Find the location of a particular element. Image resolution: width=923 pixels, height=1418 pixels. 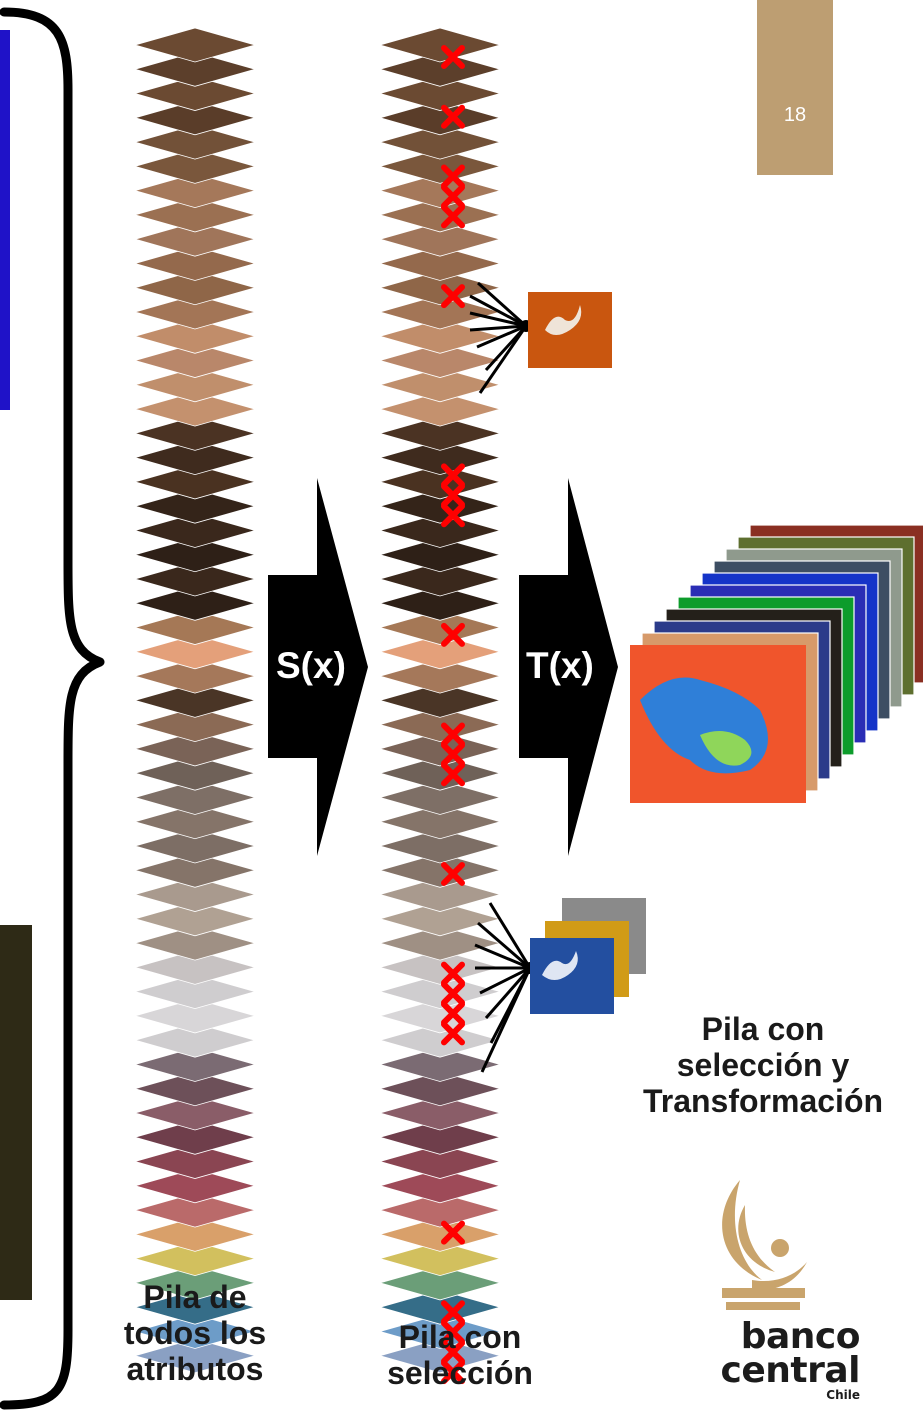

extraction-fan-top is located at coordinates (498, 337).